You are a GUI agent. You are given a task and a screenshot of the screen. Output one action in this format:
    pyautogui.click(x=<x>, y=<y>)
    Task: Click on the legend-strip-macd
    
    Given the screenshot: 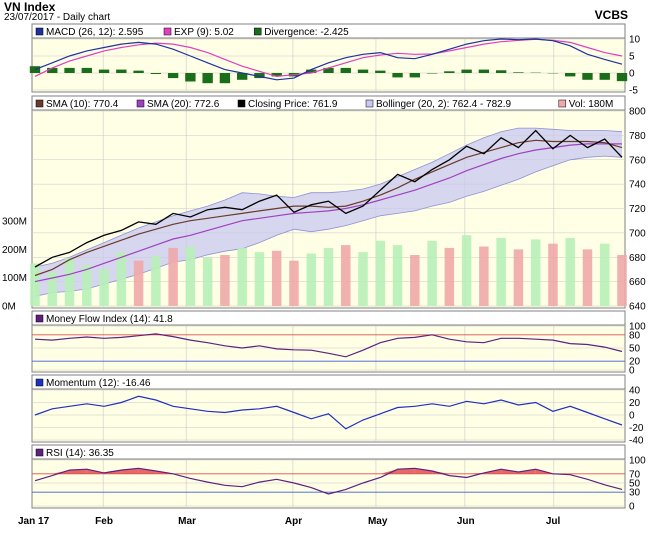 What is the action you would take?
    pyautogui.click(x=328, y=31)
    